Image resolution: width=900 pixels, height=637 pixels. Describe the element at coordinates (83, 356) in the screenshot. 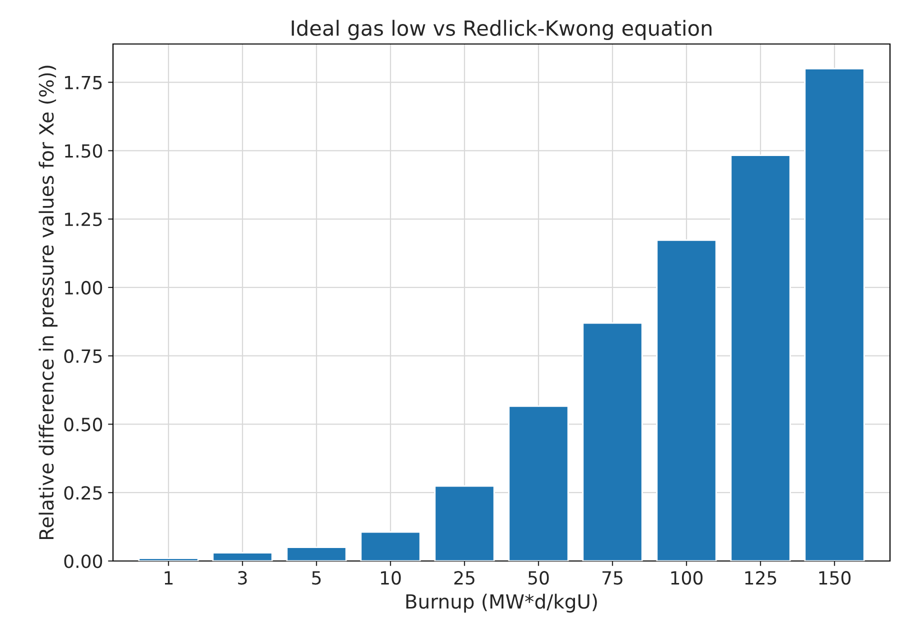

I see `y-tick-label: 0.75` at that location.